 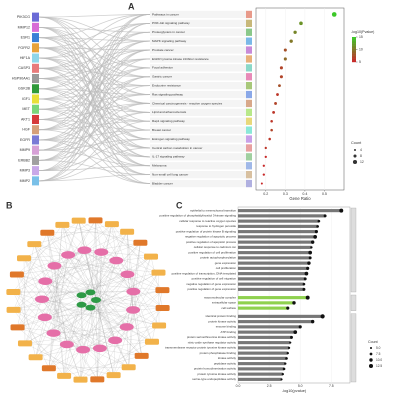 What do you see at coordinates (285, 194) in the screenshot?
I see `x-tick-label: 0.3` at bounding box center [285, 194].